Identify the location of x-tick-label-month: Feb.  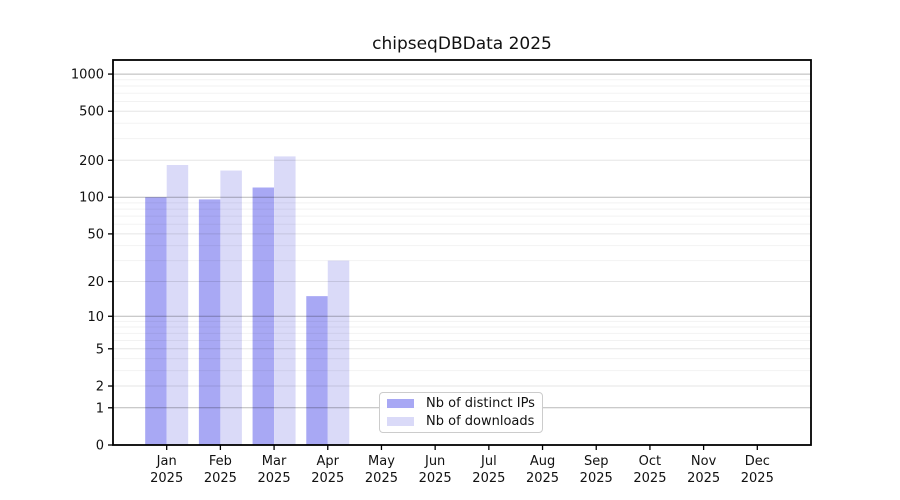
(220, 461).